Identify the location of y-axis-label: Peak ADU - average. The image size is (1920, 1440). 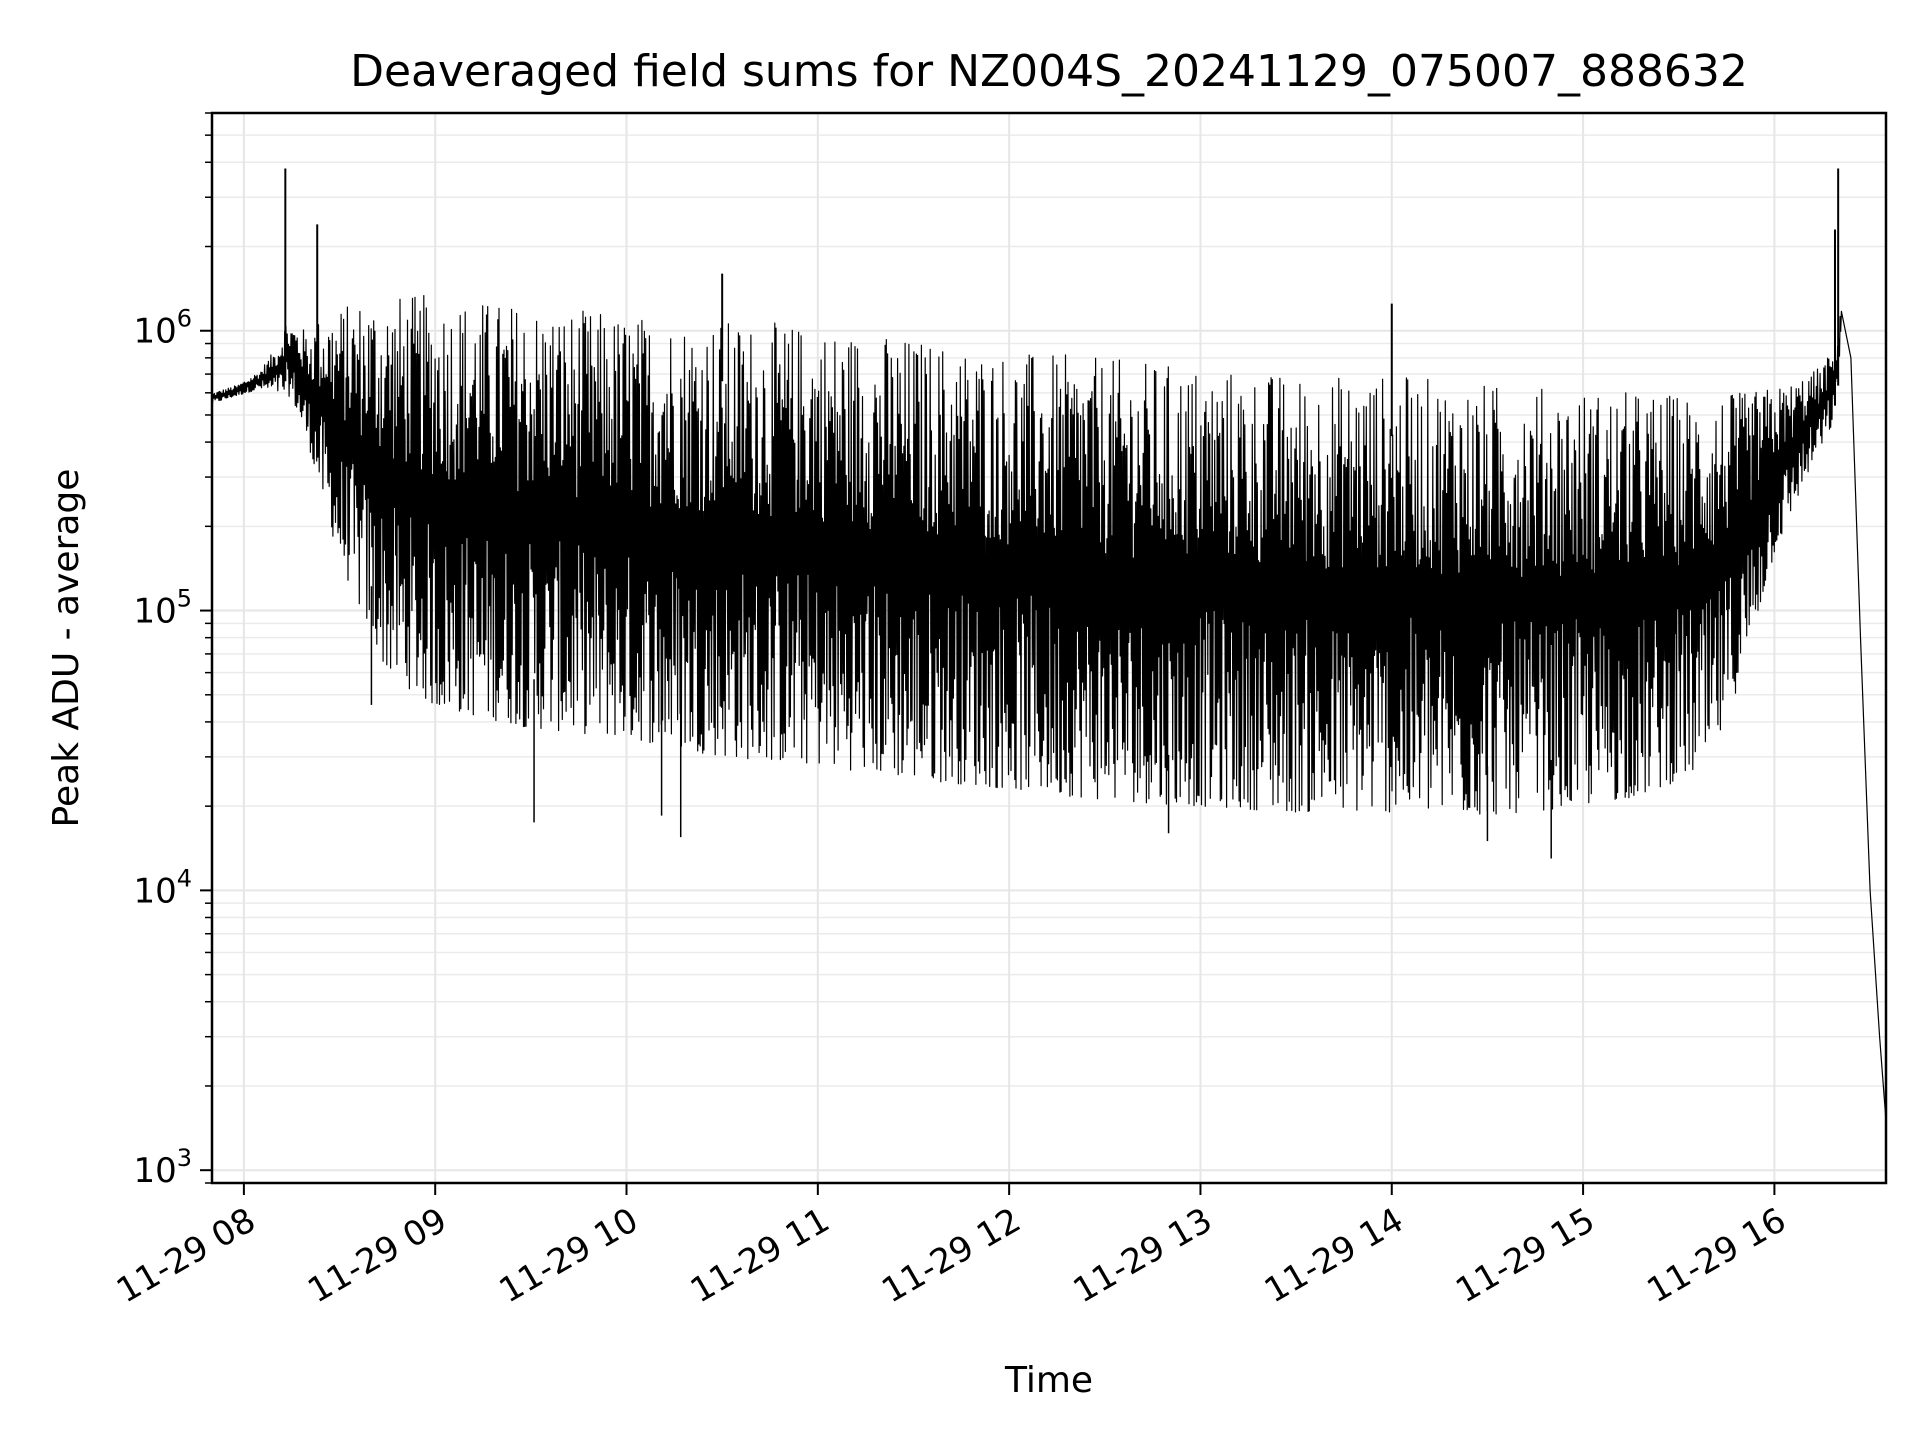
(66, 648).